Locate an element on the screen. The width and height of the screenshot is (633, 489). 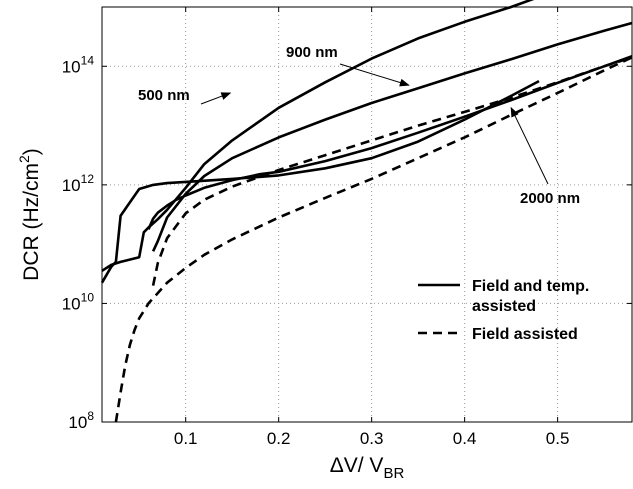
legend-label-solid-line2: assisted is located at coordinates (504, 306).